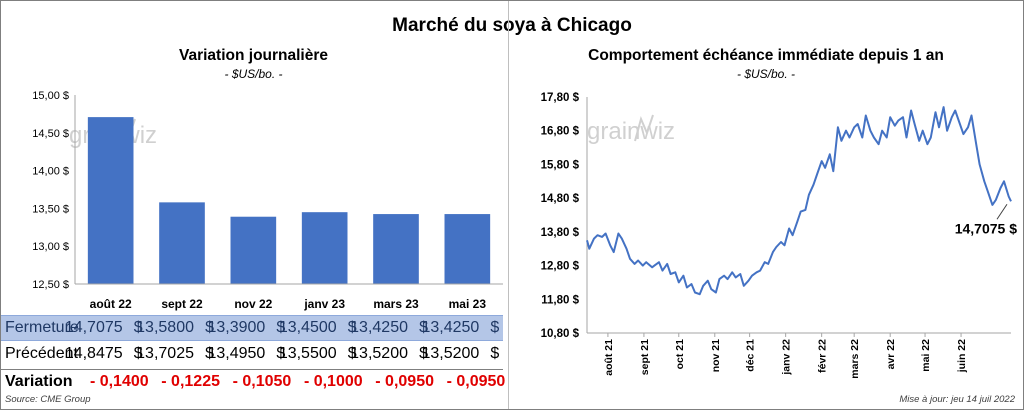  What do you see at coordinates (42, 327) in the screenshot?
I see `row-label-fermeture: Fermeture` at bounding box center [42, 327].